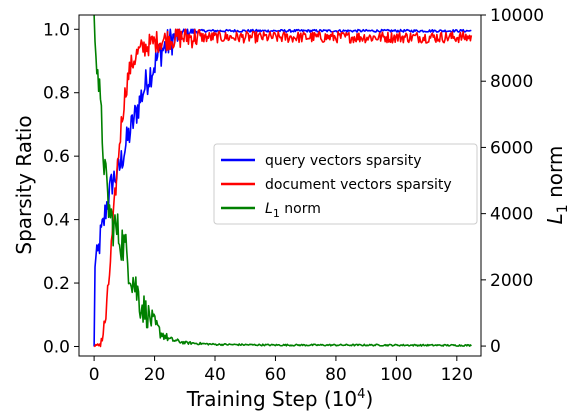 The height and width of the screenshot is (414, 584). What do you see at coordinates (56, 347) in the screenshot?
I see `y-left-tick-label: 0.0` at bounding box center [56, 347].